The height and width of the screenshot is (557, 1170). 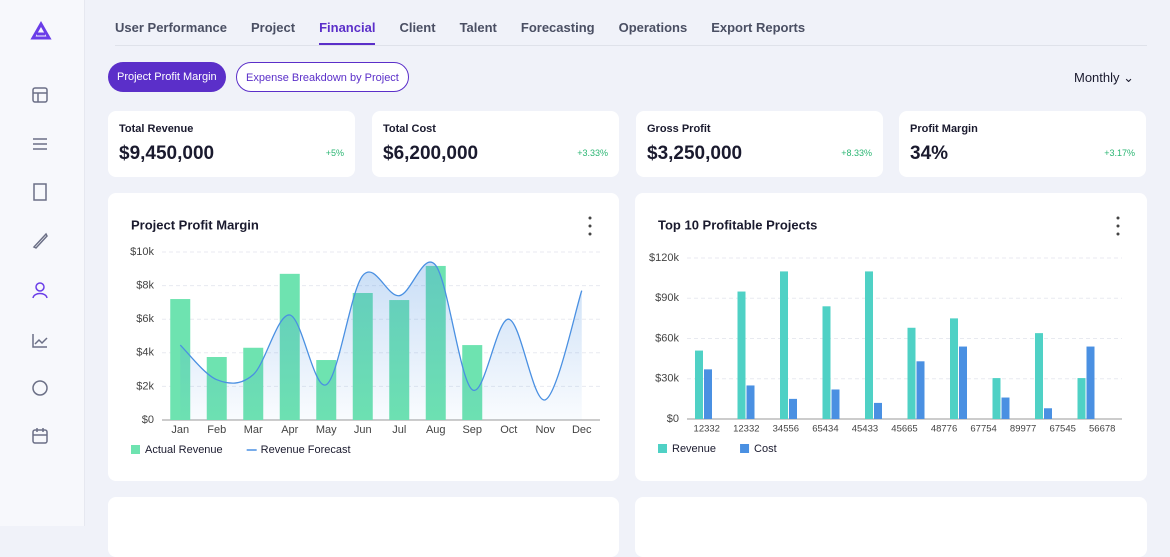 I want to click on kpi-value: $6,200,000, so click(x=431, y=153).